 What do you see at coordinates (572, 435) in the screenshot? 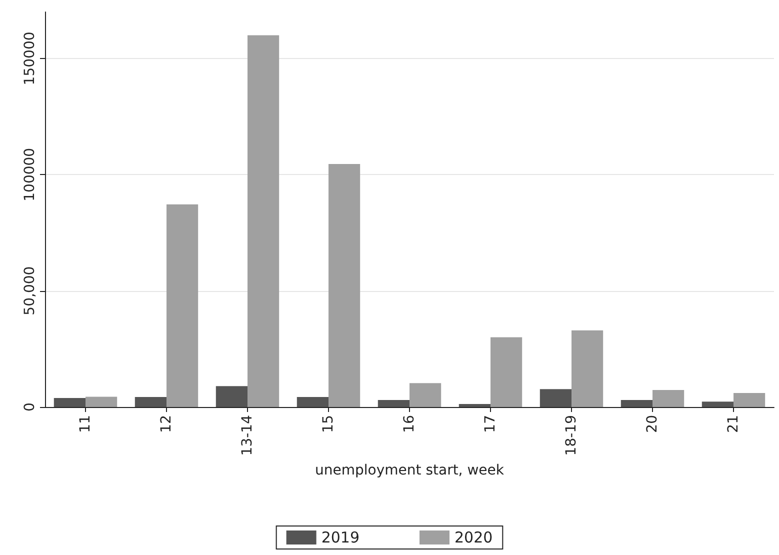
I see `x-tick-label: 18-19` at bounding box center [572, 435].